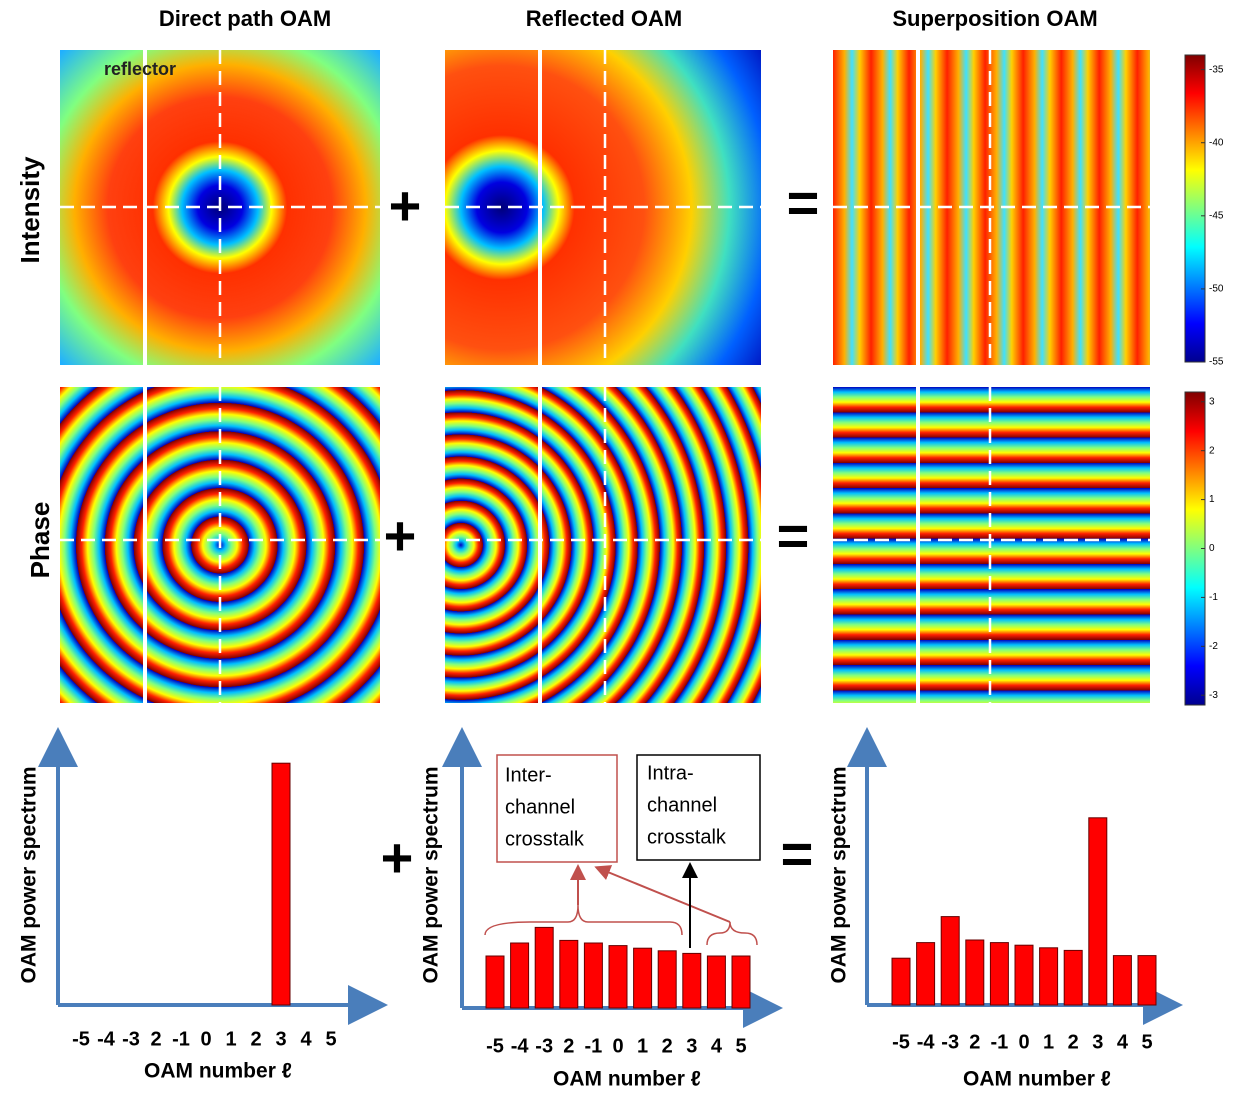 The height and width of the screenshot is (1098, 1237). Describe the element at coordinates (1216, 142) in the screenshot. I see `colorbar-tick-label: -40` at that location.